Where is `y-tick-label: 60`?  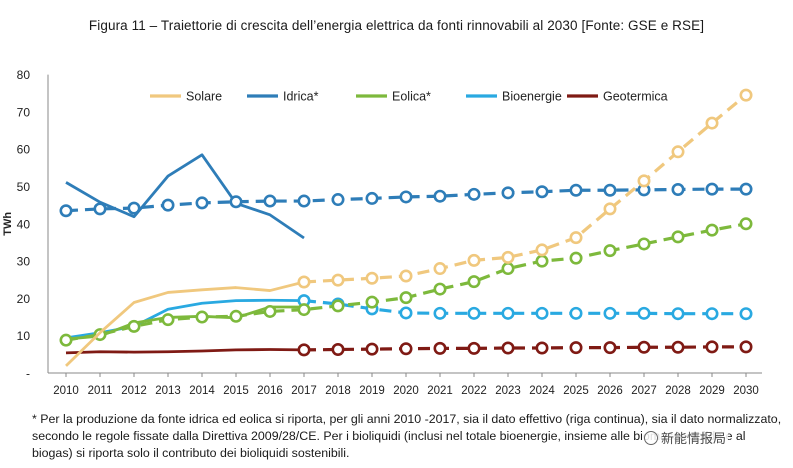 y-tick-label: 60 is located at coordinates (24, 150).